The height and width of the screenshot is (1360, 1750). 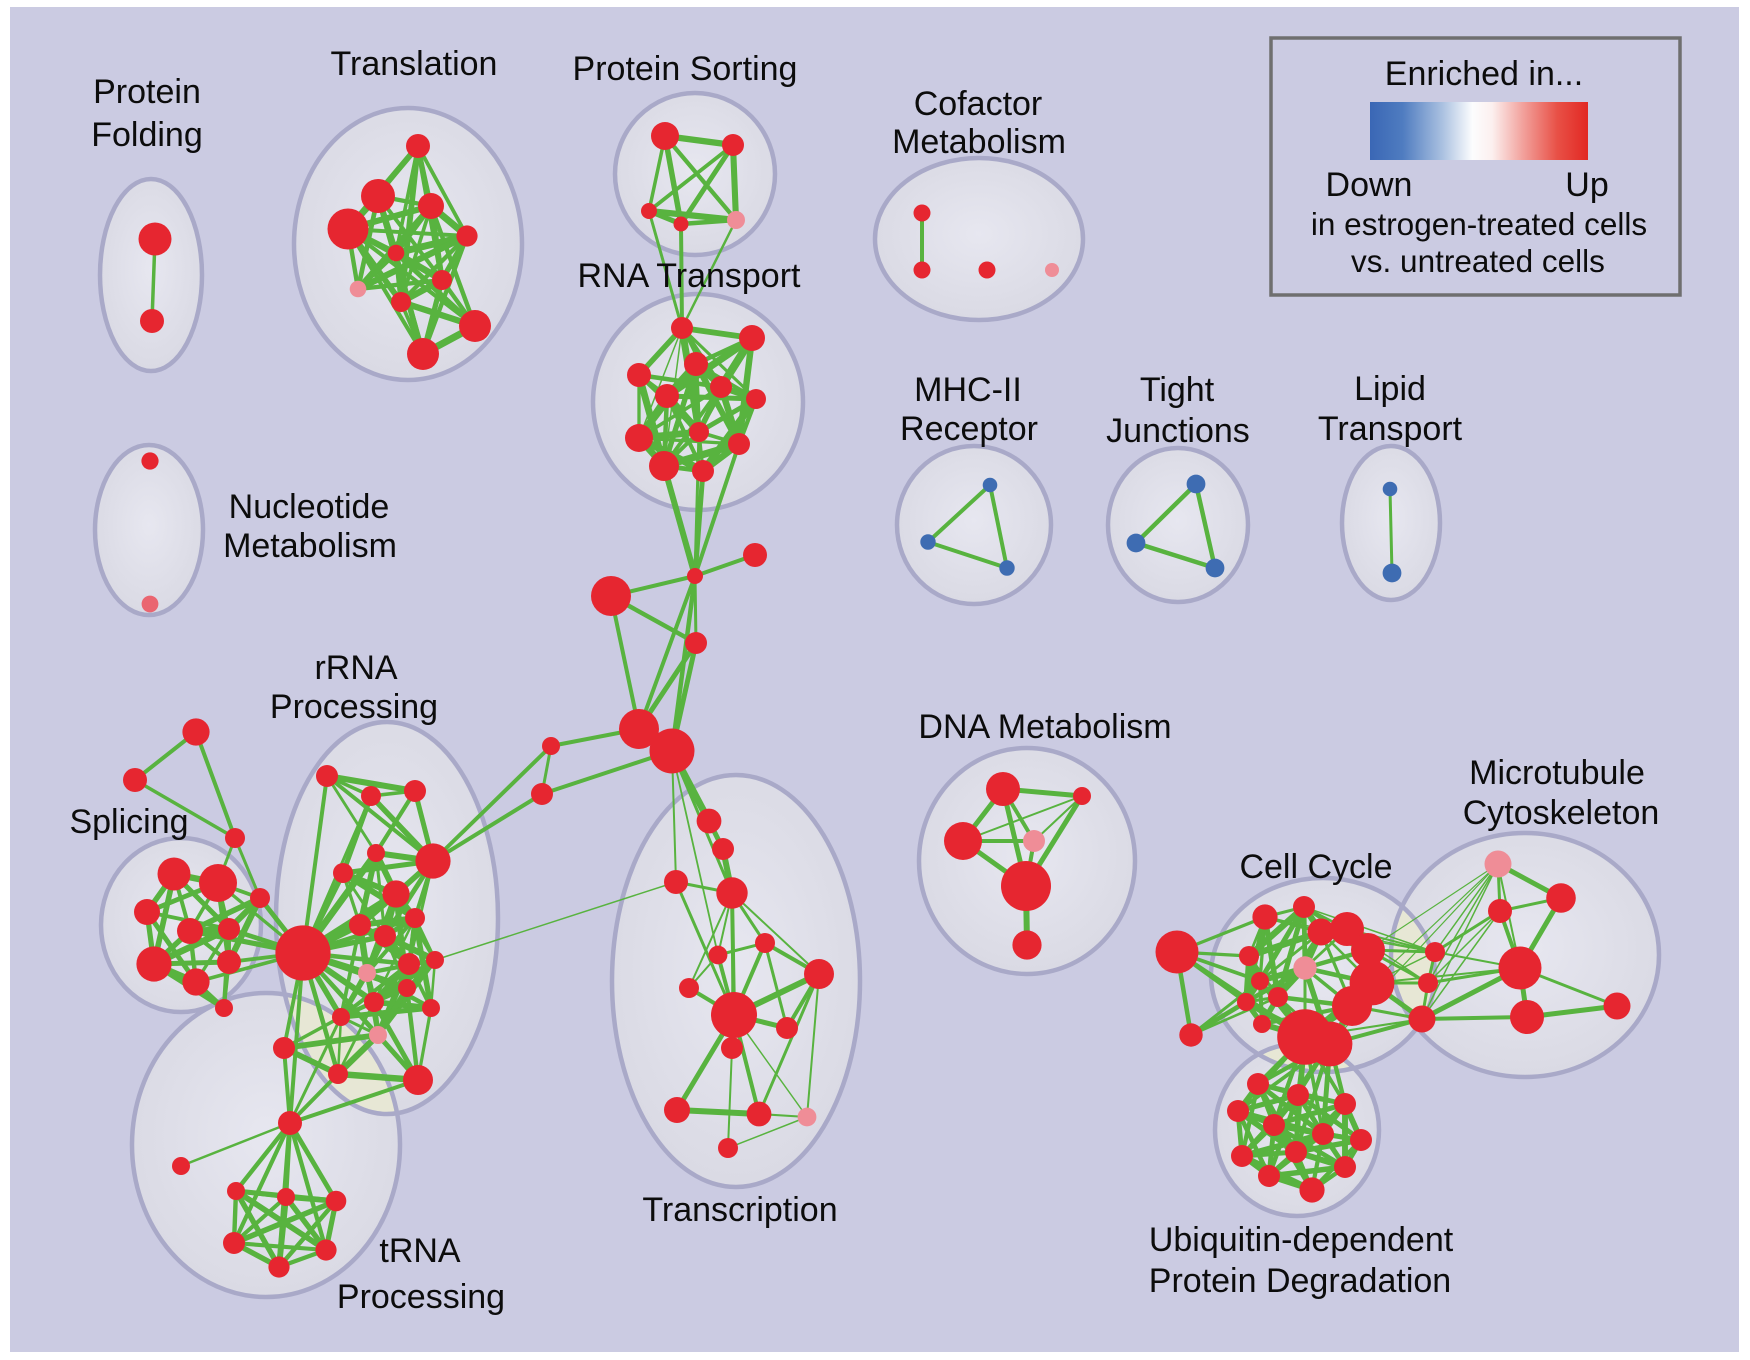 I want to click on svg-text: Protein Degradation, so click(x=1300, y=1281).